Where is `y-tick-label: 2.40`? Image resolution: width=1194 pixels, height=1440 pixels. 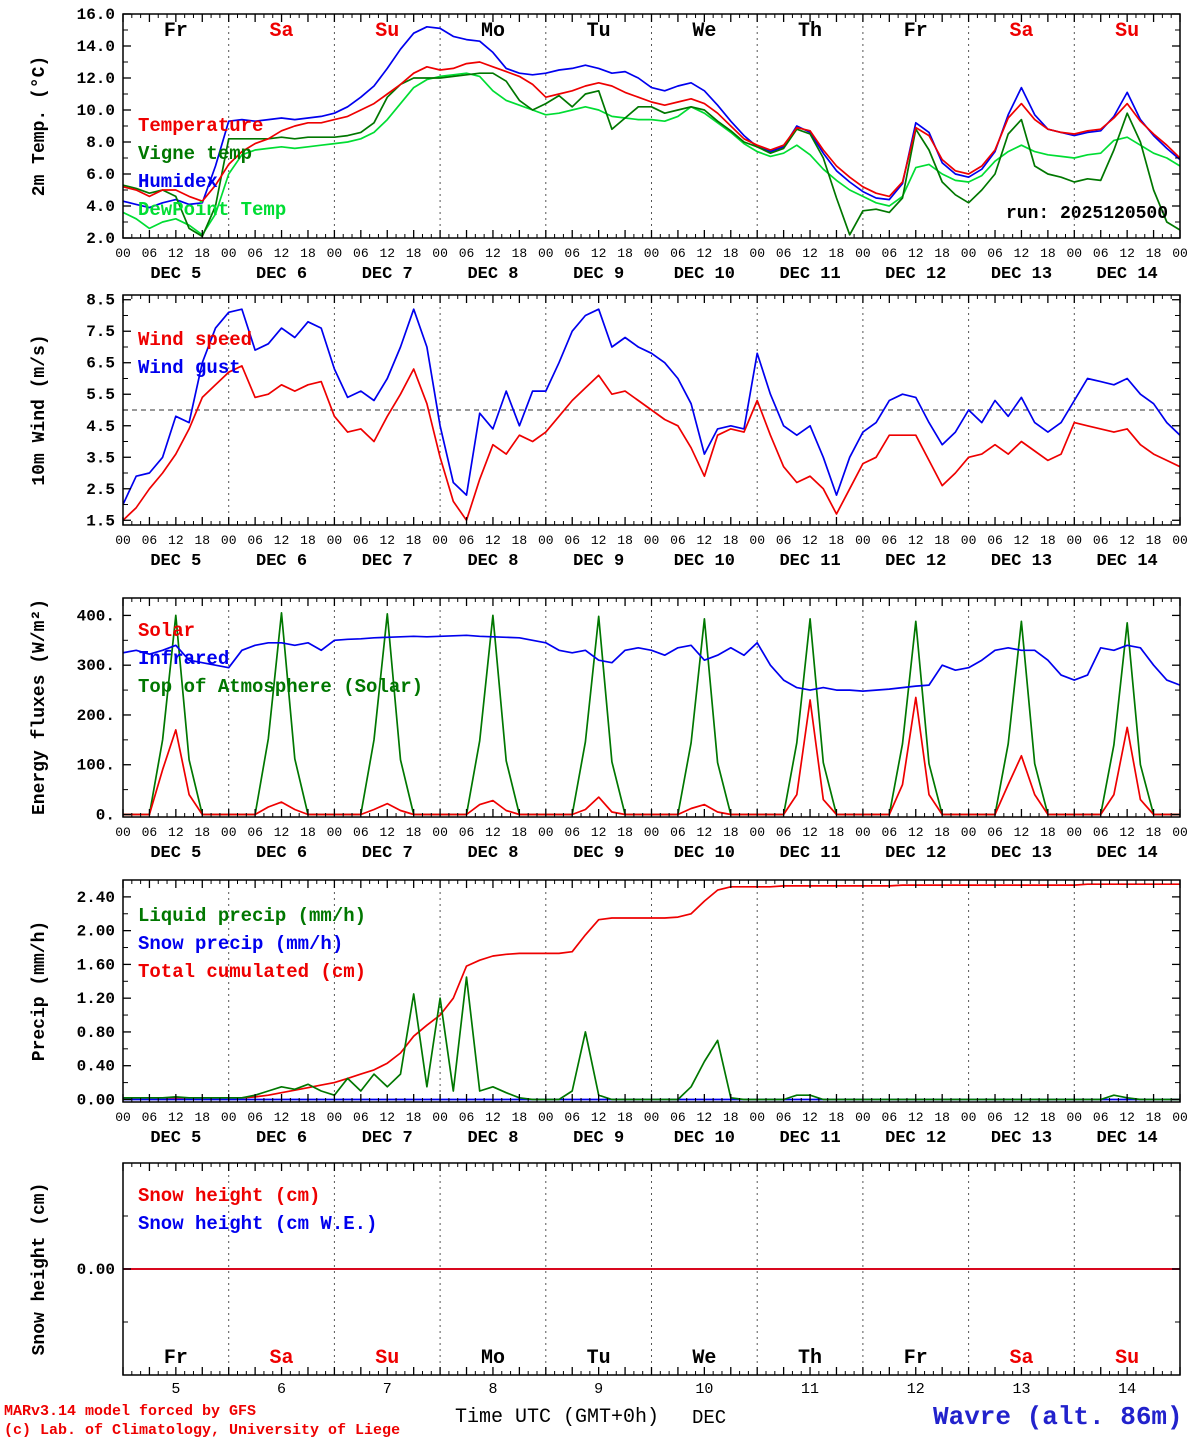
y-tick-label: 2.40 is located at coordinates (96, 898).